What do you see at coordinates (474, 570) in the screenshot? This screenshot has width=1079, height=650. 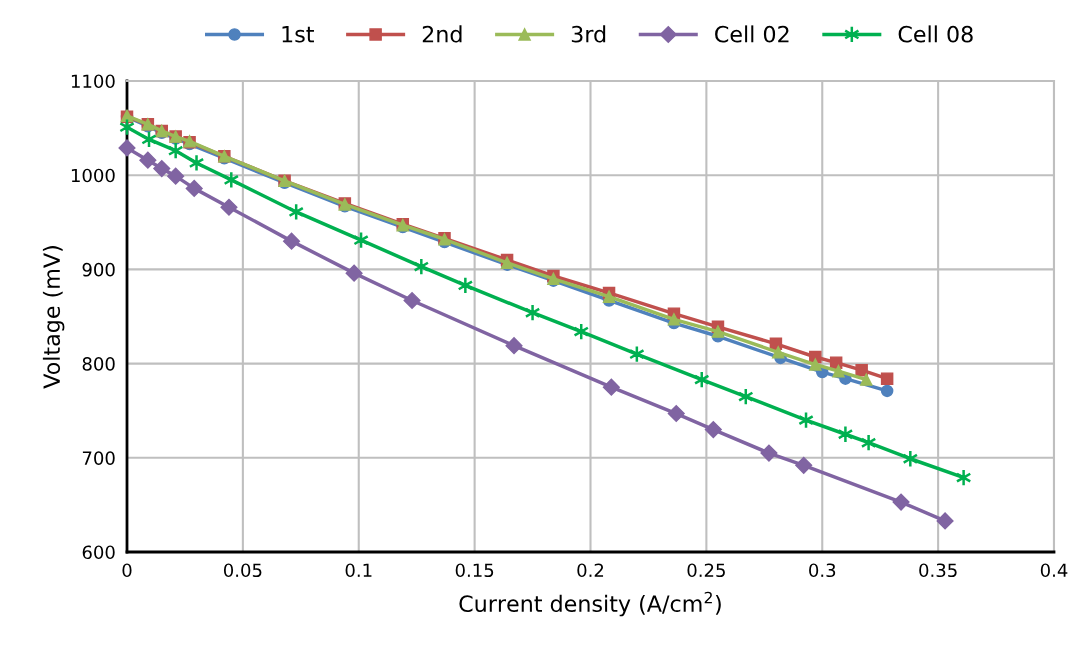 I see `x-tick-label: 0.15` at bounding box center [474, 570].